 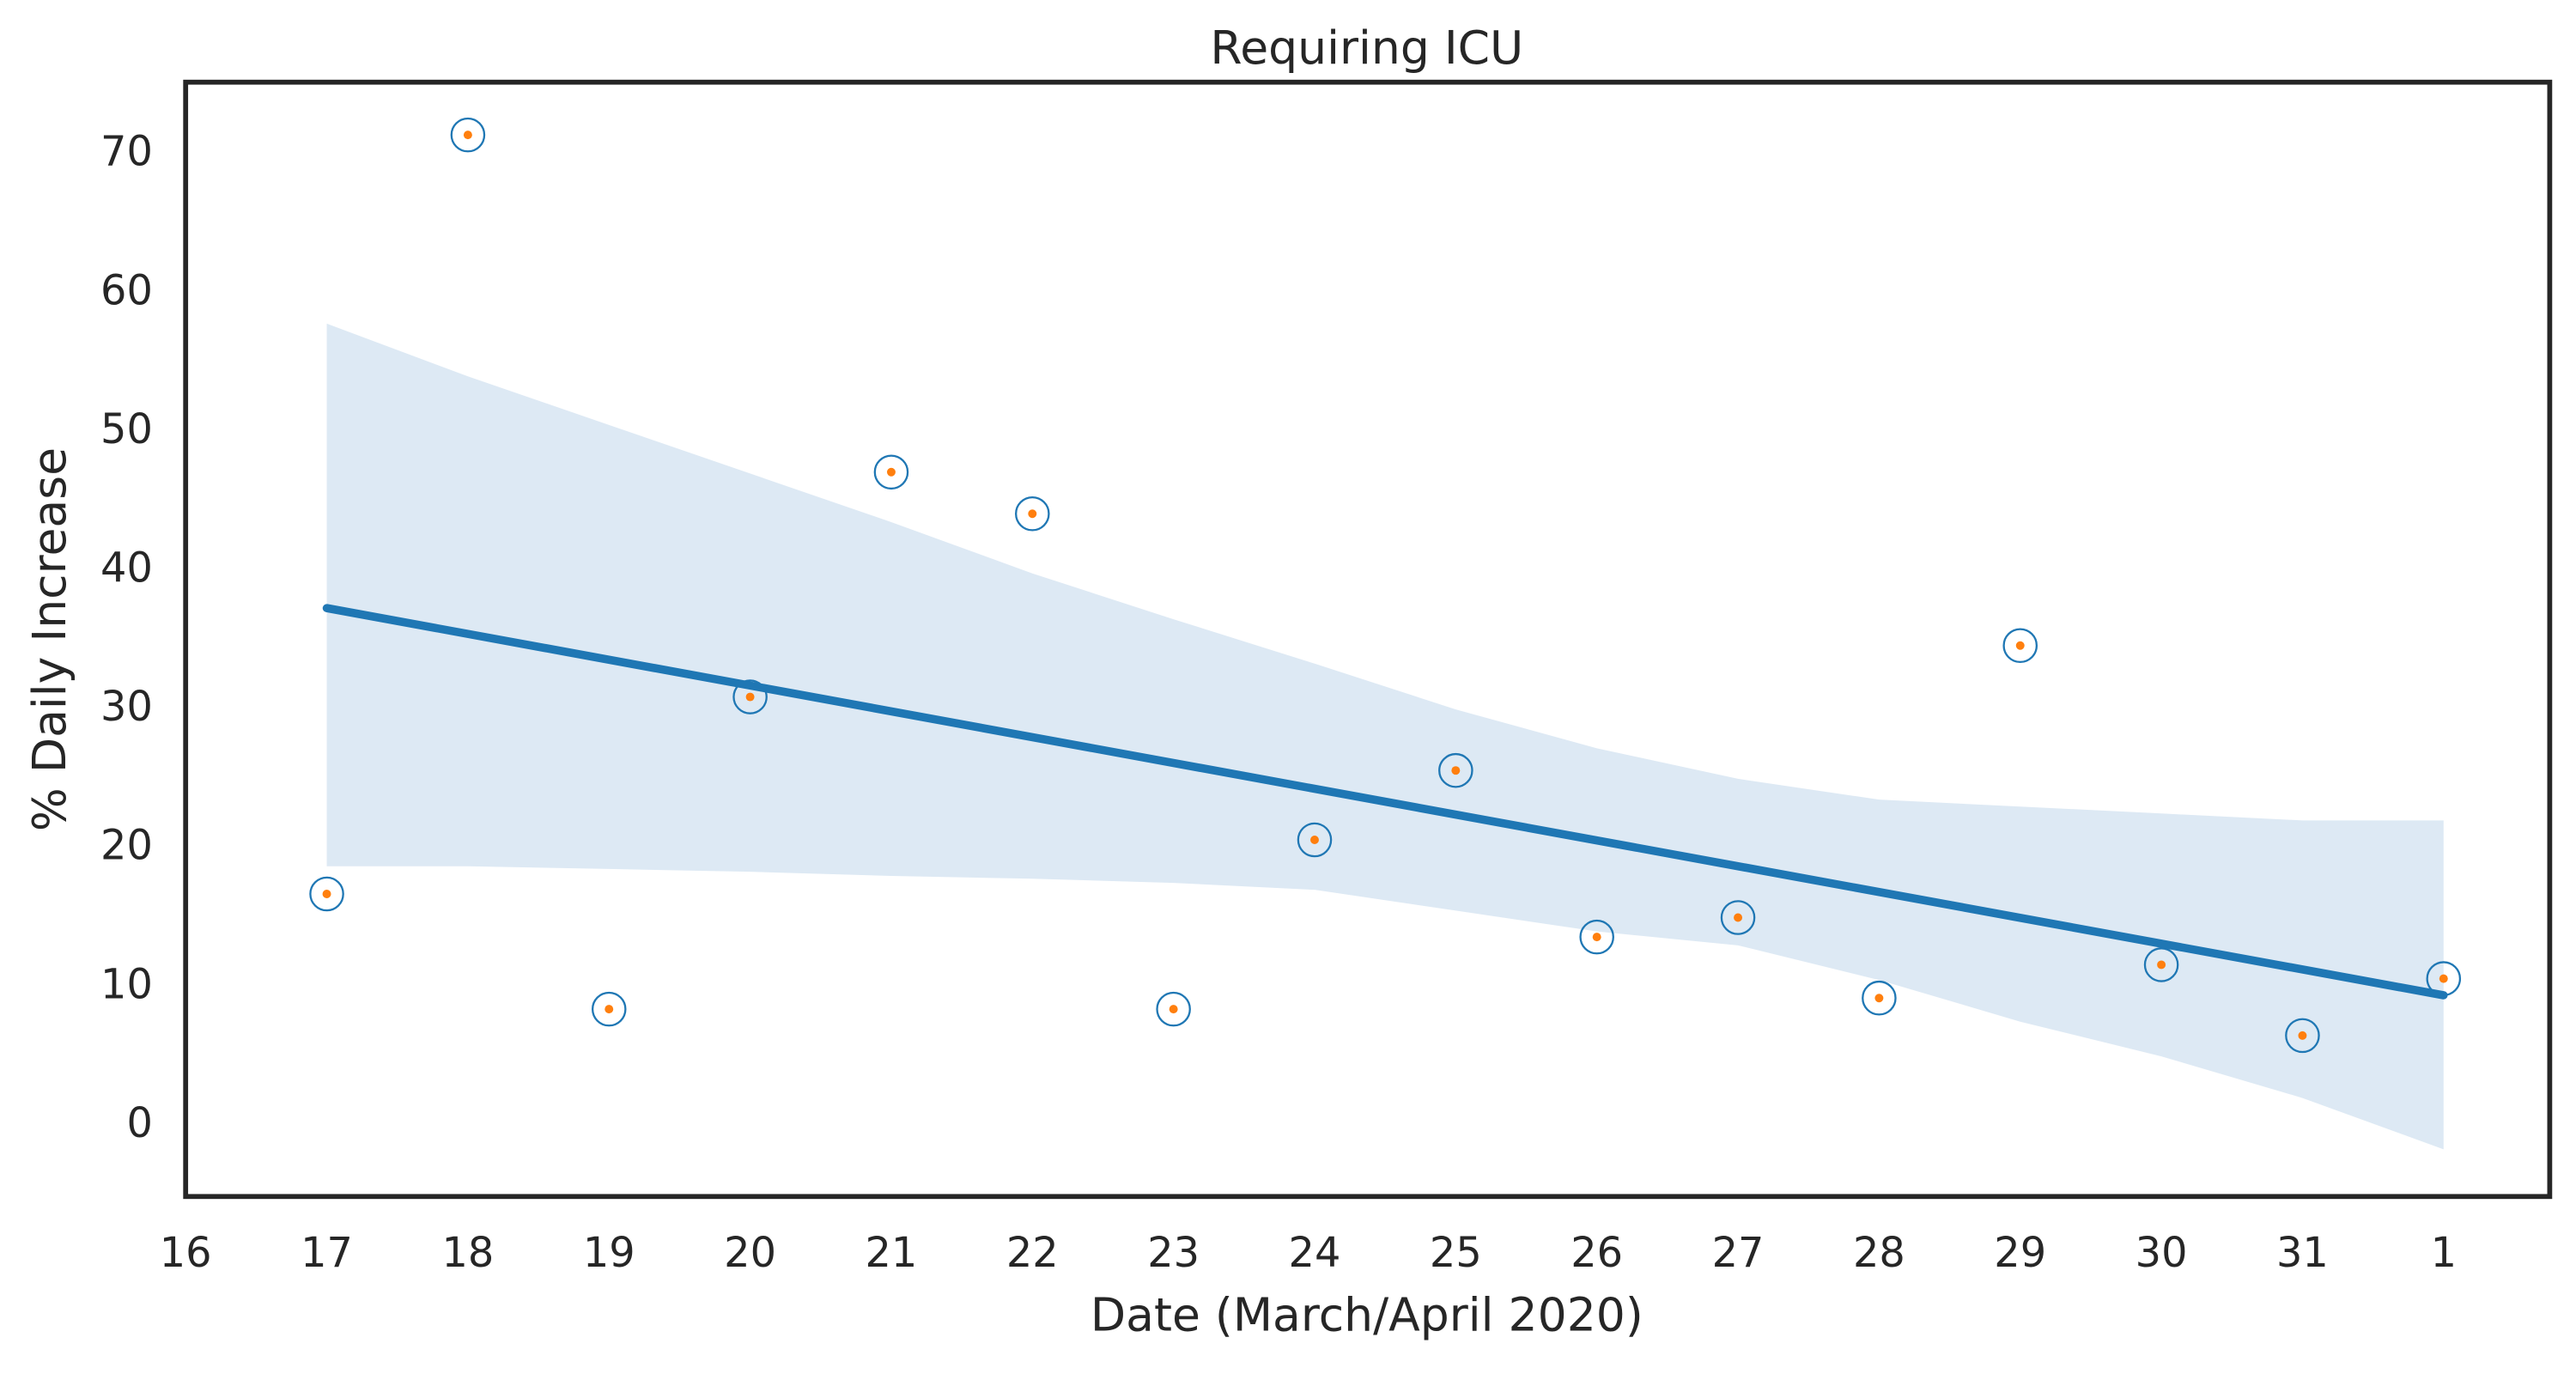 I want to click on x-tick-label: 24, so click(x=1315, y=1253).